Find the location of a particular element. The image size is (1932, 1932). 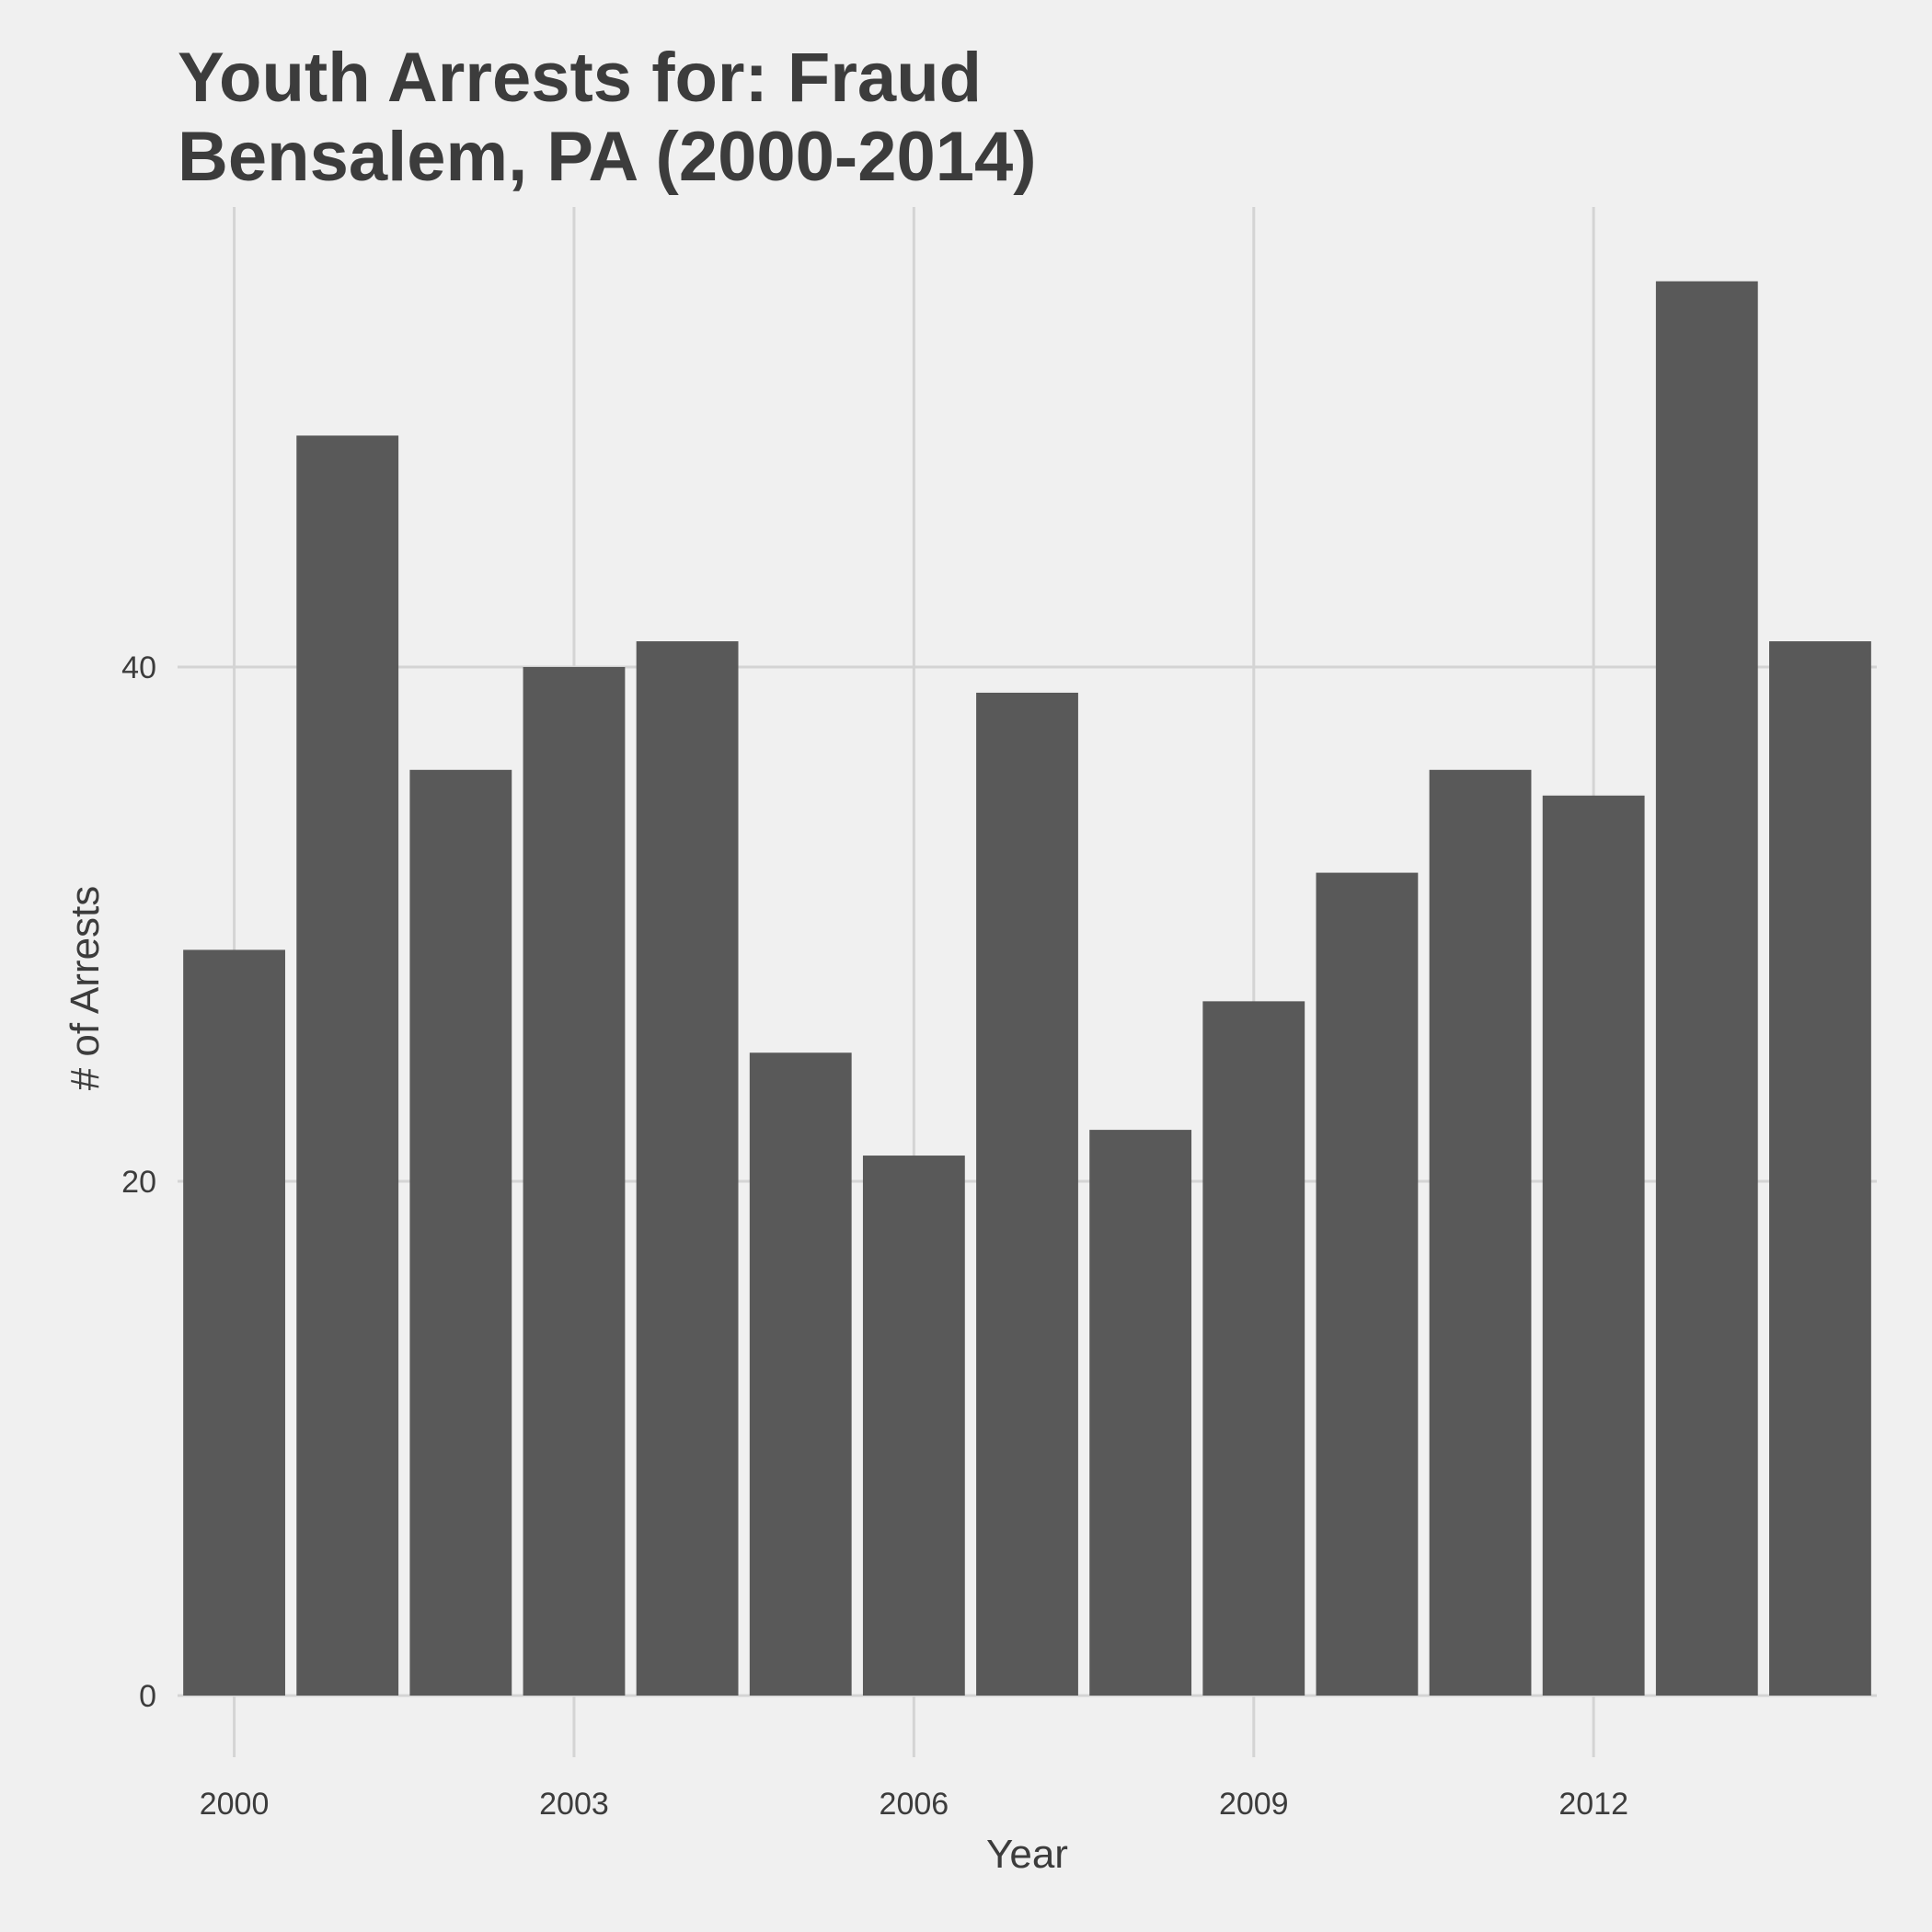

bar-2003 is located at coordinates (574, 1181).